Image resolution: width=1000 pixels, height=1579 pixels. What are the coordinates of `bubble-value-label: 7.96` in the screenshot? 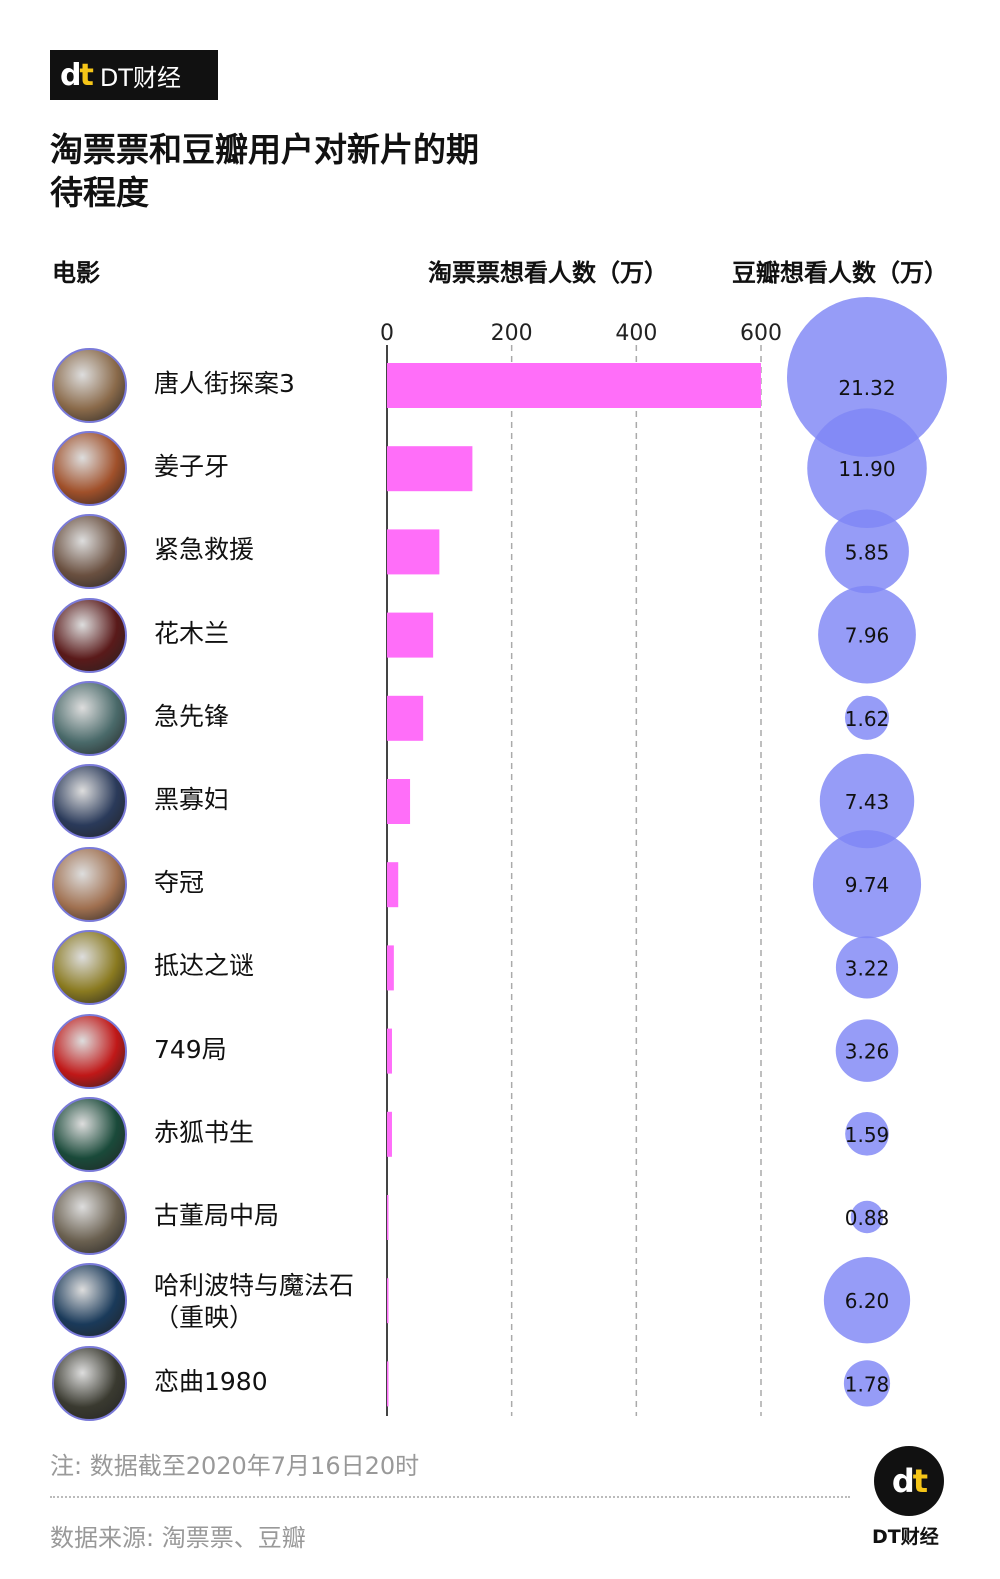 It's located at (867, 636).